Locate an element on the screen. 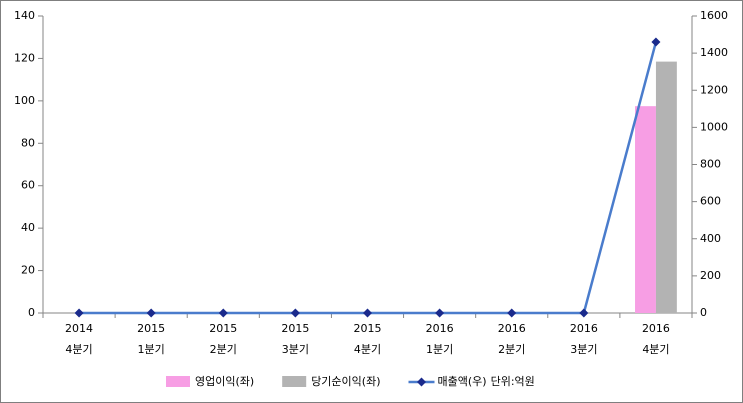  y2-tick-label: 1600 is located at coordinates (714, 15).